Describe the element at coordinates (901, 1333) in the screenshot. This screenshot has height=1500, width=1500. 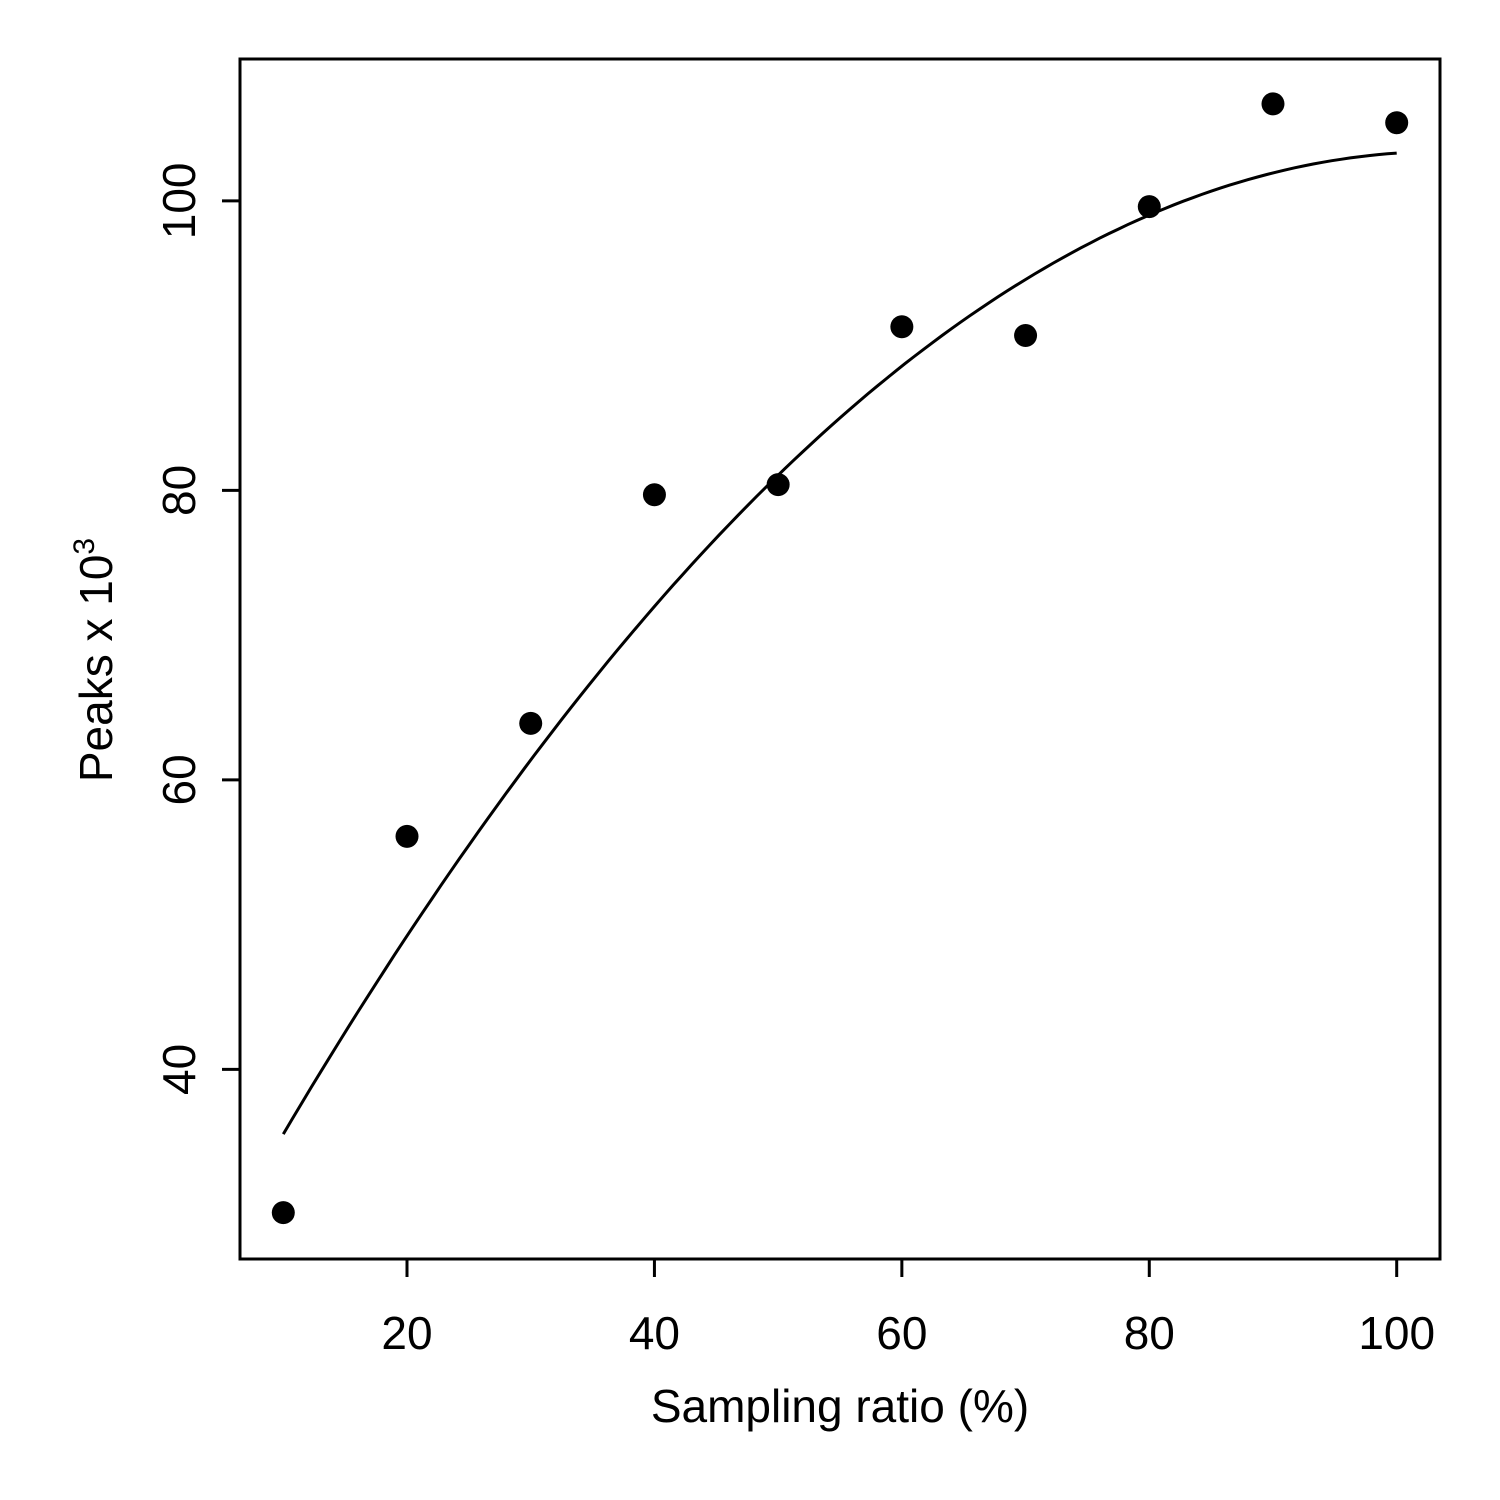
I see `x-tick-label: 60` at that location.